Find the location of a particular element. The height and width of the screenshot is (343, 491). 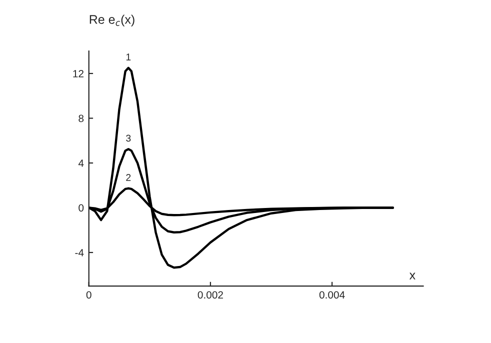

x-tick-label: 0 is located at coordinates (89, 295).